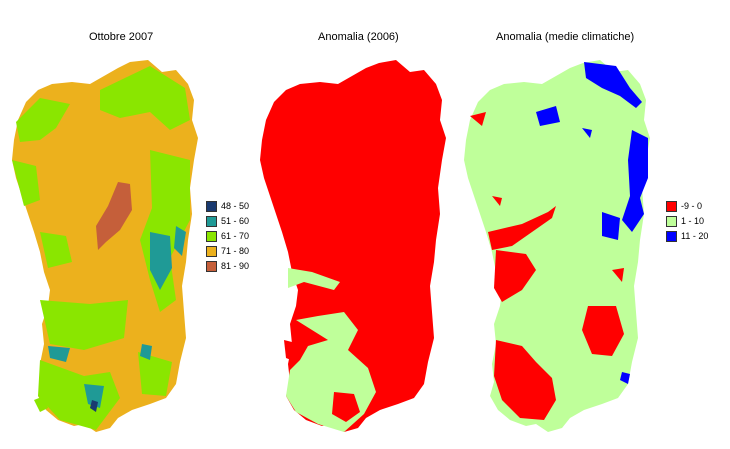 The width and height of the screenshot is (730, 449). I want to click on anomaly-11-20-zones, so click(592, 223).